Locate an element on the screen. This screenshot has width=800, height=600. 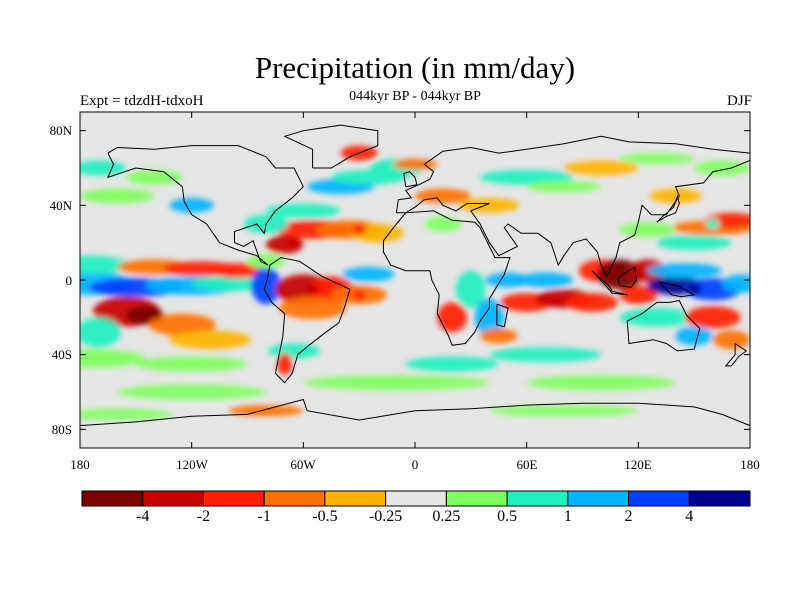
lat-tick-label: 80N is located at coordinates (60, 130).